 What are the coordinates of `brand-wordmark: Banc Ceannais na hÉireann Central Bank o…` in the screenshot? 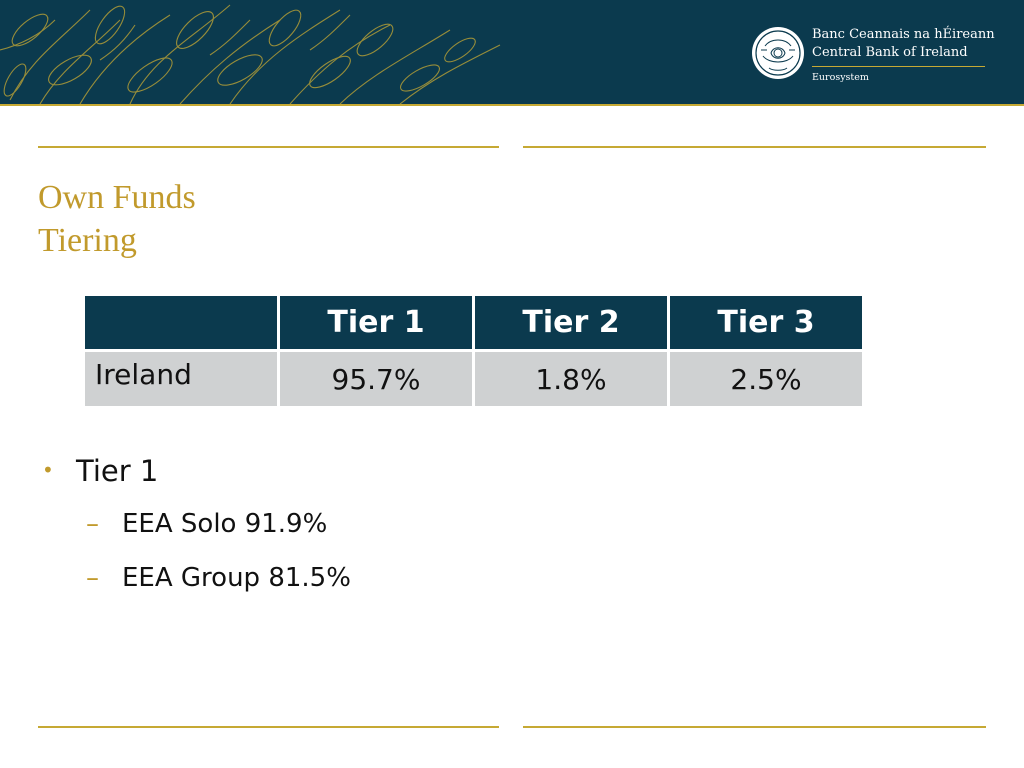 It's located at (903, 55).